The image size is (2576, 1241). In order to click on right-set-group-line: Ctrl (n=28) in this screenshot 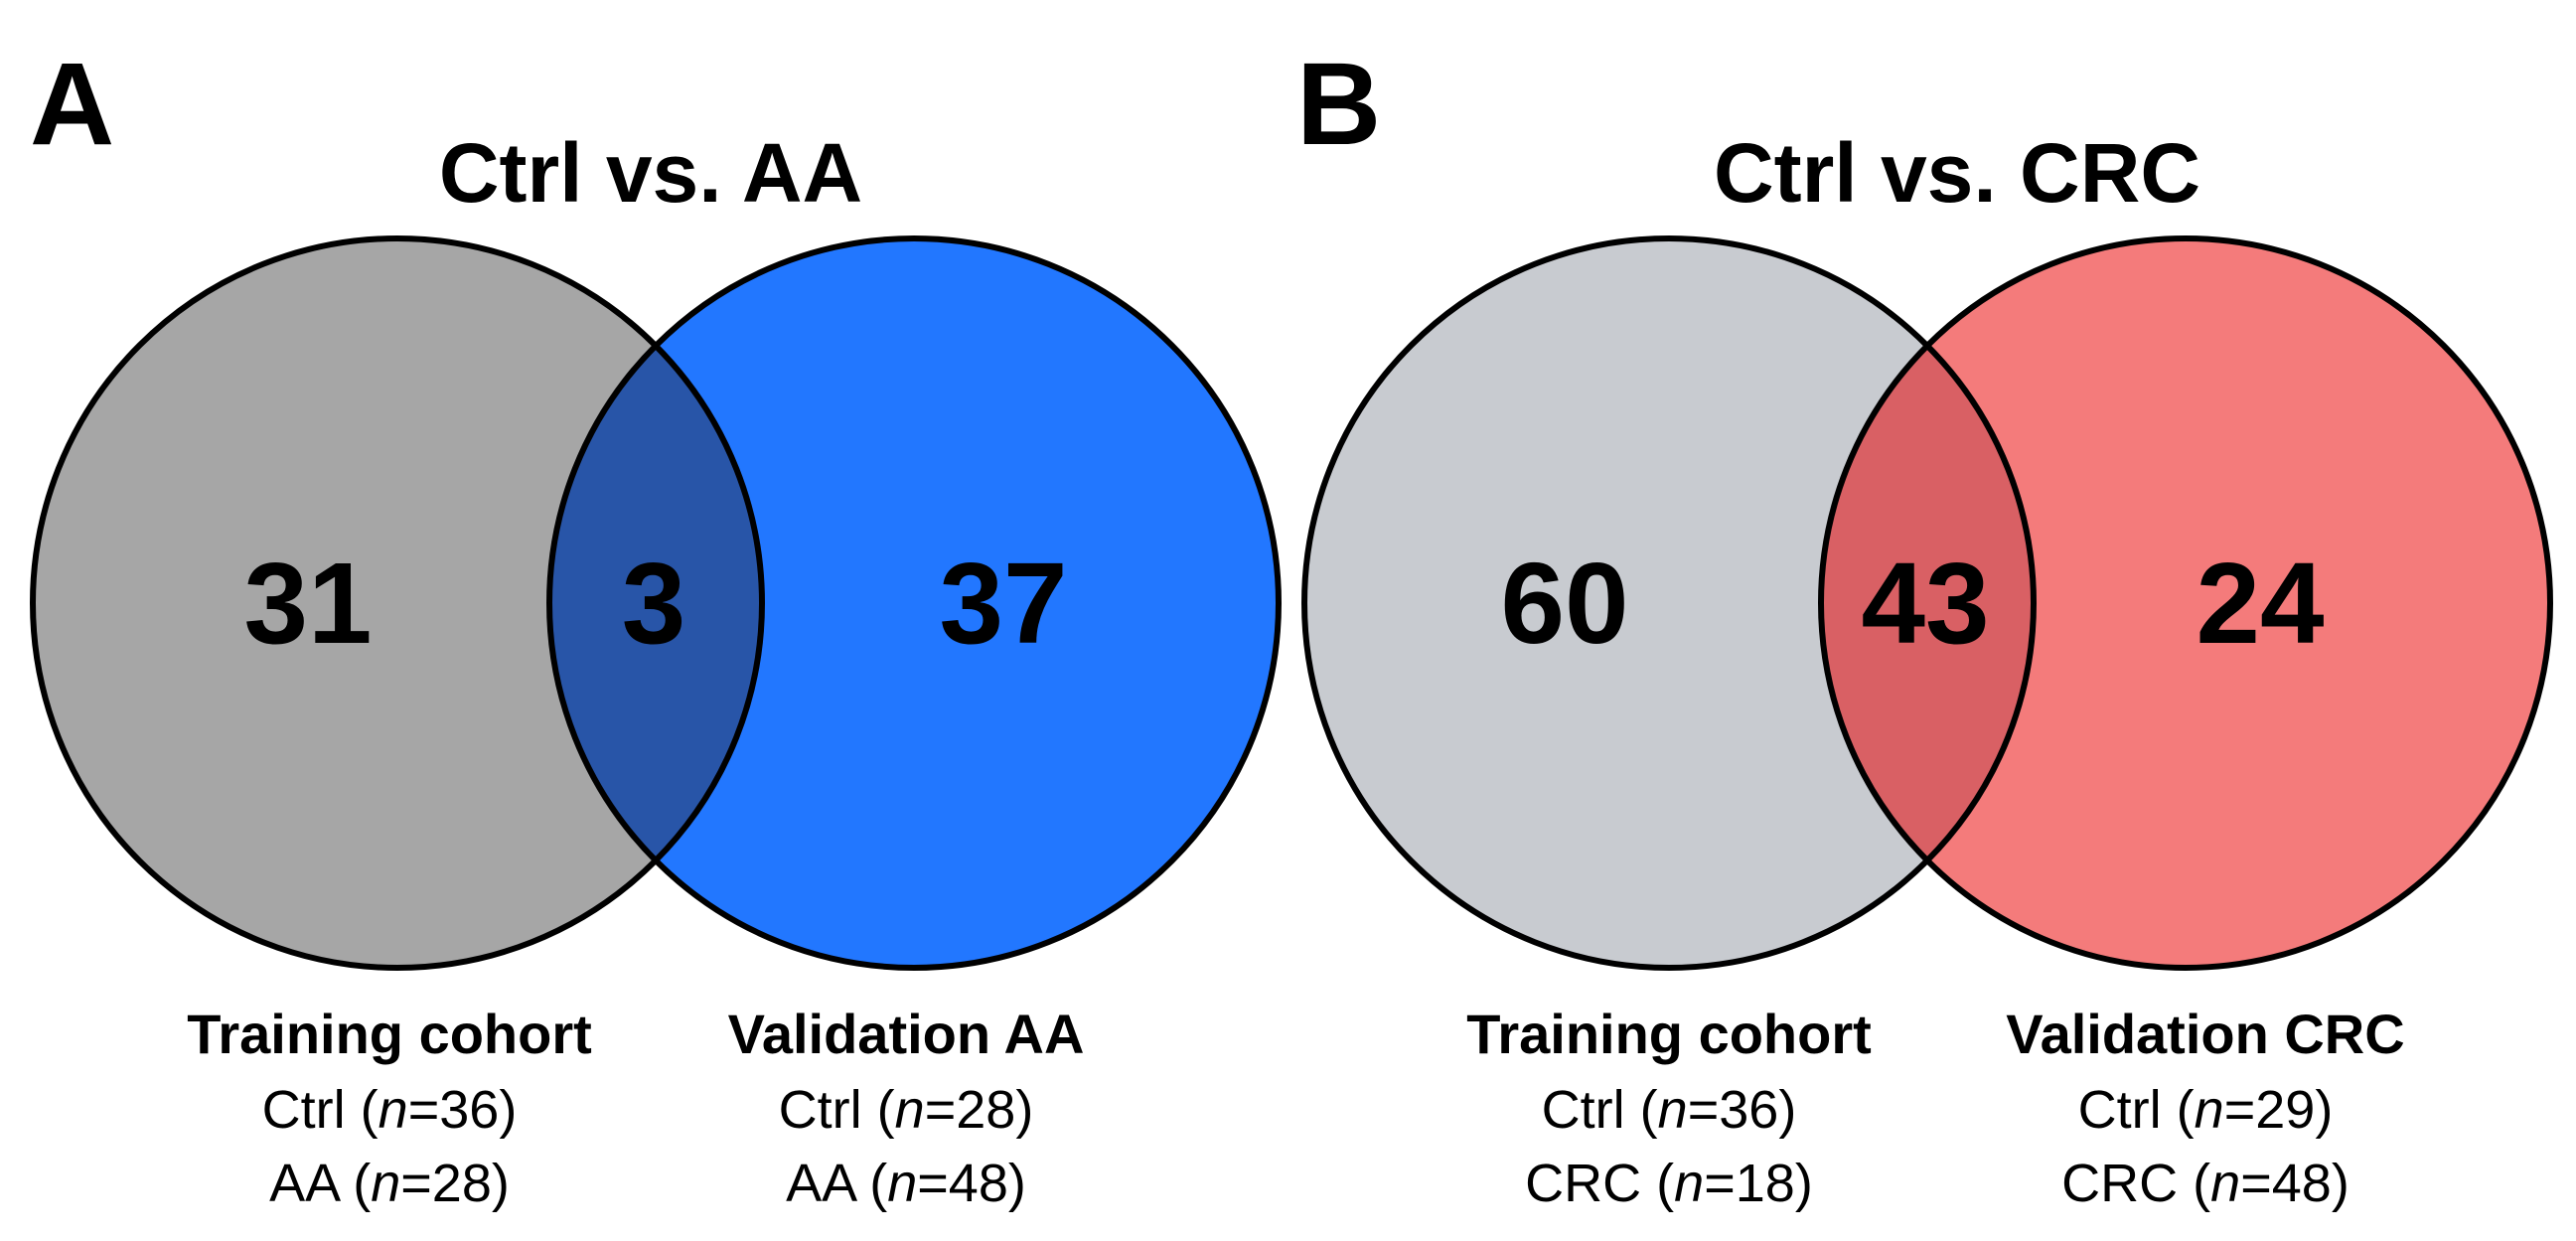, I will do `click(906, 1110)`.